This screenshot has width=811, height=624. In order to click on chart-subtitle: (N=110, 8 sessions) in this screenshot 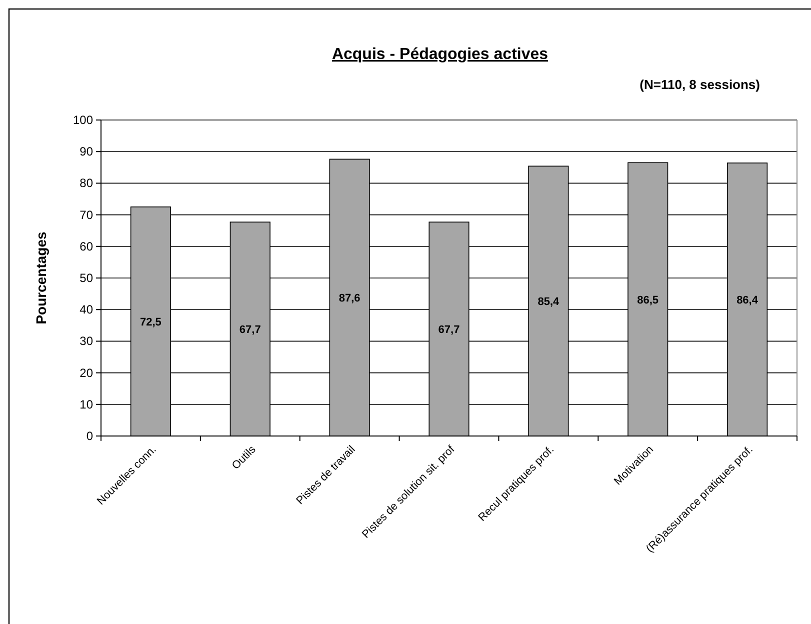, I will do `click(700, 84)`.